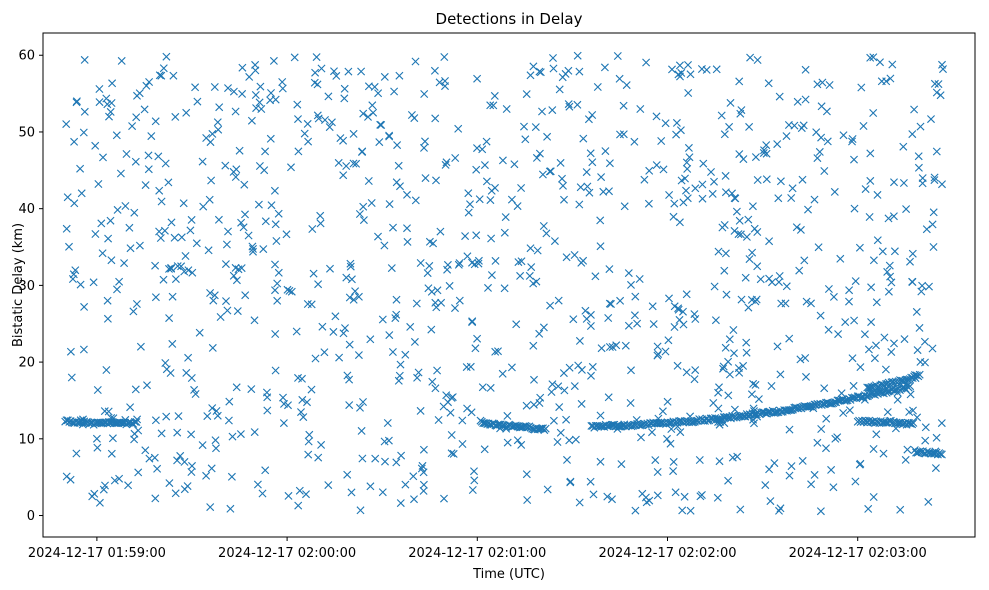  Describe the element at coordinates (30, 286) in the screenshot. I see `y-axis: 0 10 20 30 40 50 60` at that location.